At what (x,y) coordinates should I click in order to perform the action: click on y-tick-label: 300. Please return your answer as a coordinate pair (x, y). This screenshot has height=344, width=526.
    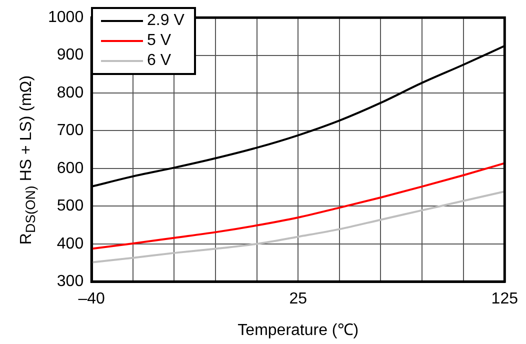
    Looking at the image, I should click on (70, 281).